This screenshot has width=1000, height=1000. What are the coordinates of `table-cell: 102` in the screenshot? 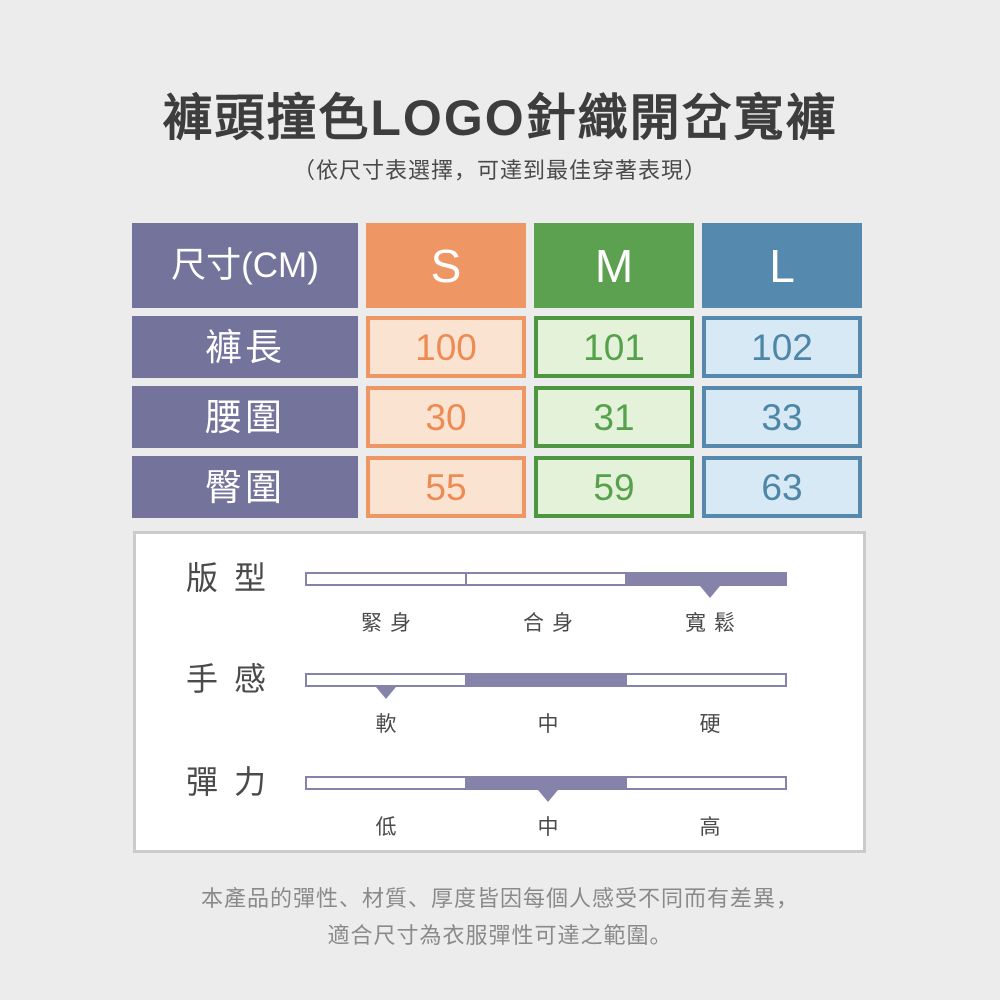 It's located at (782, 347).